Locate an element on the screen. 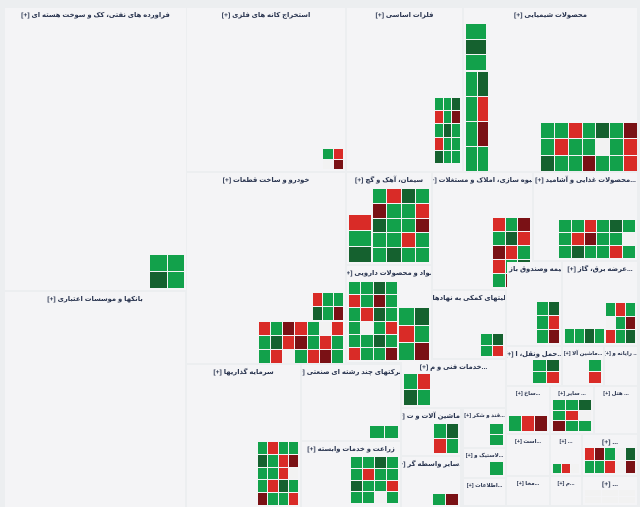  sector-header-commodity: ...فعالیتهای کمکی به نهادهای [+] is located at coordinates (469, 298).